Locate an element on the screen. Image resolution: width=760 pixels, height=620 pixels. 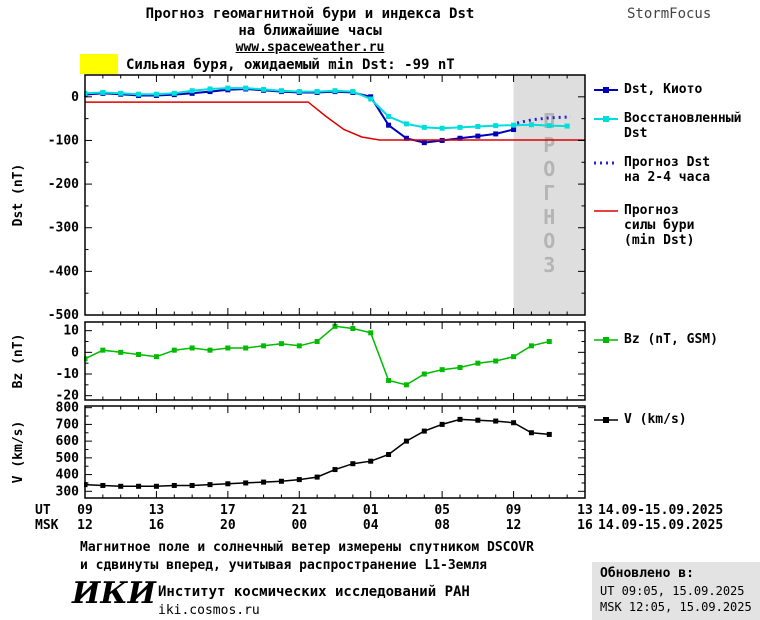
legend-bz-label: Bz (nT, GSM) is located at coordinates (671, 339).